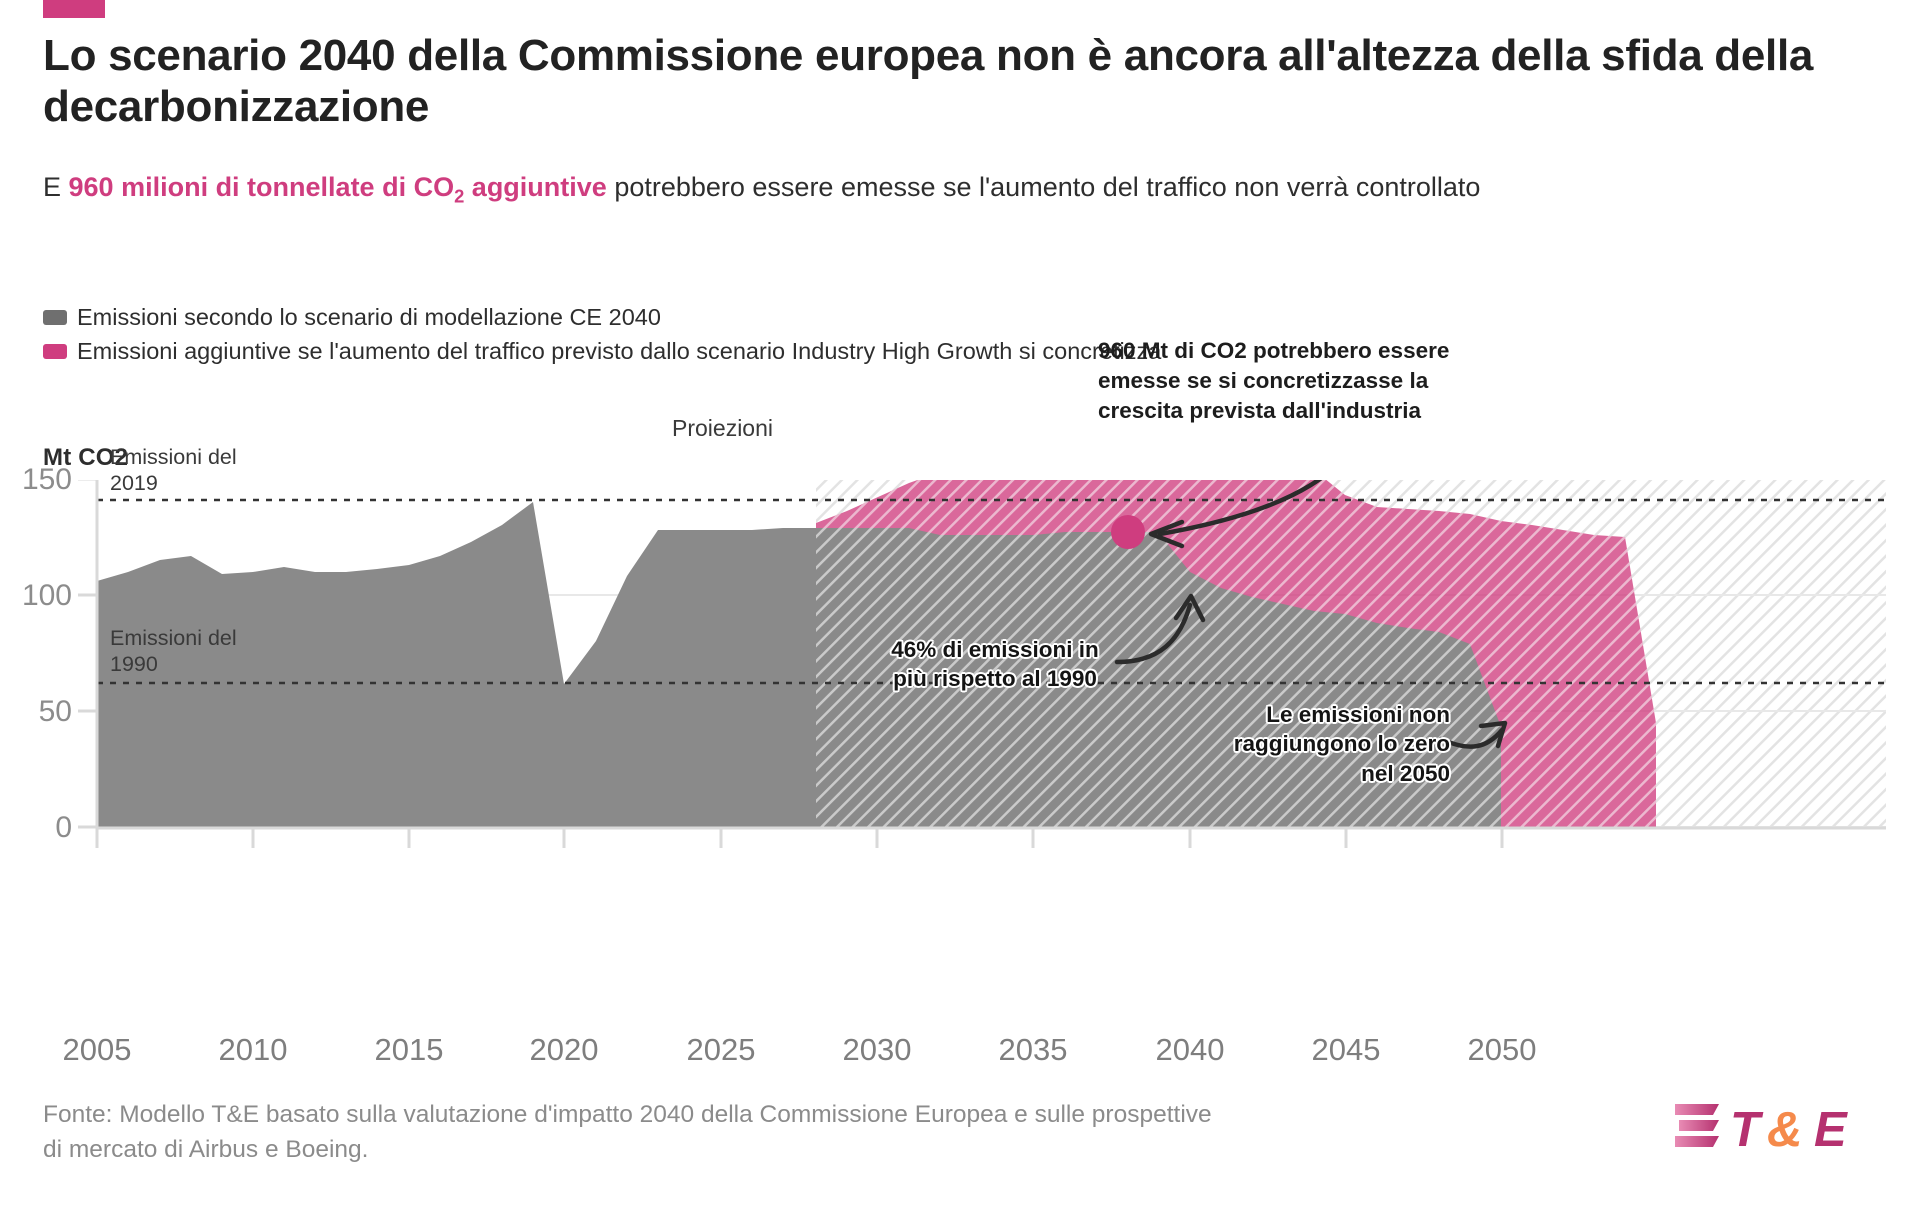 The height and width of the screenshot is (1230, 1920). What do you see at coordinates (1358, 714) in the screenshot?
I see `callout-zero-2050-line1: Le emissioni non` at bounding box center [1358, 714].